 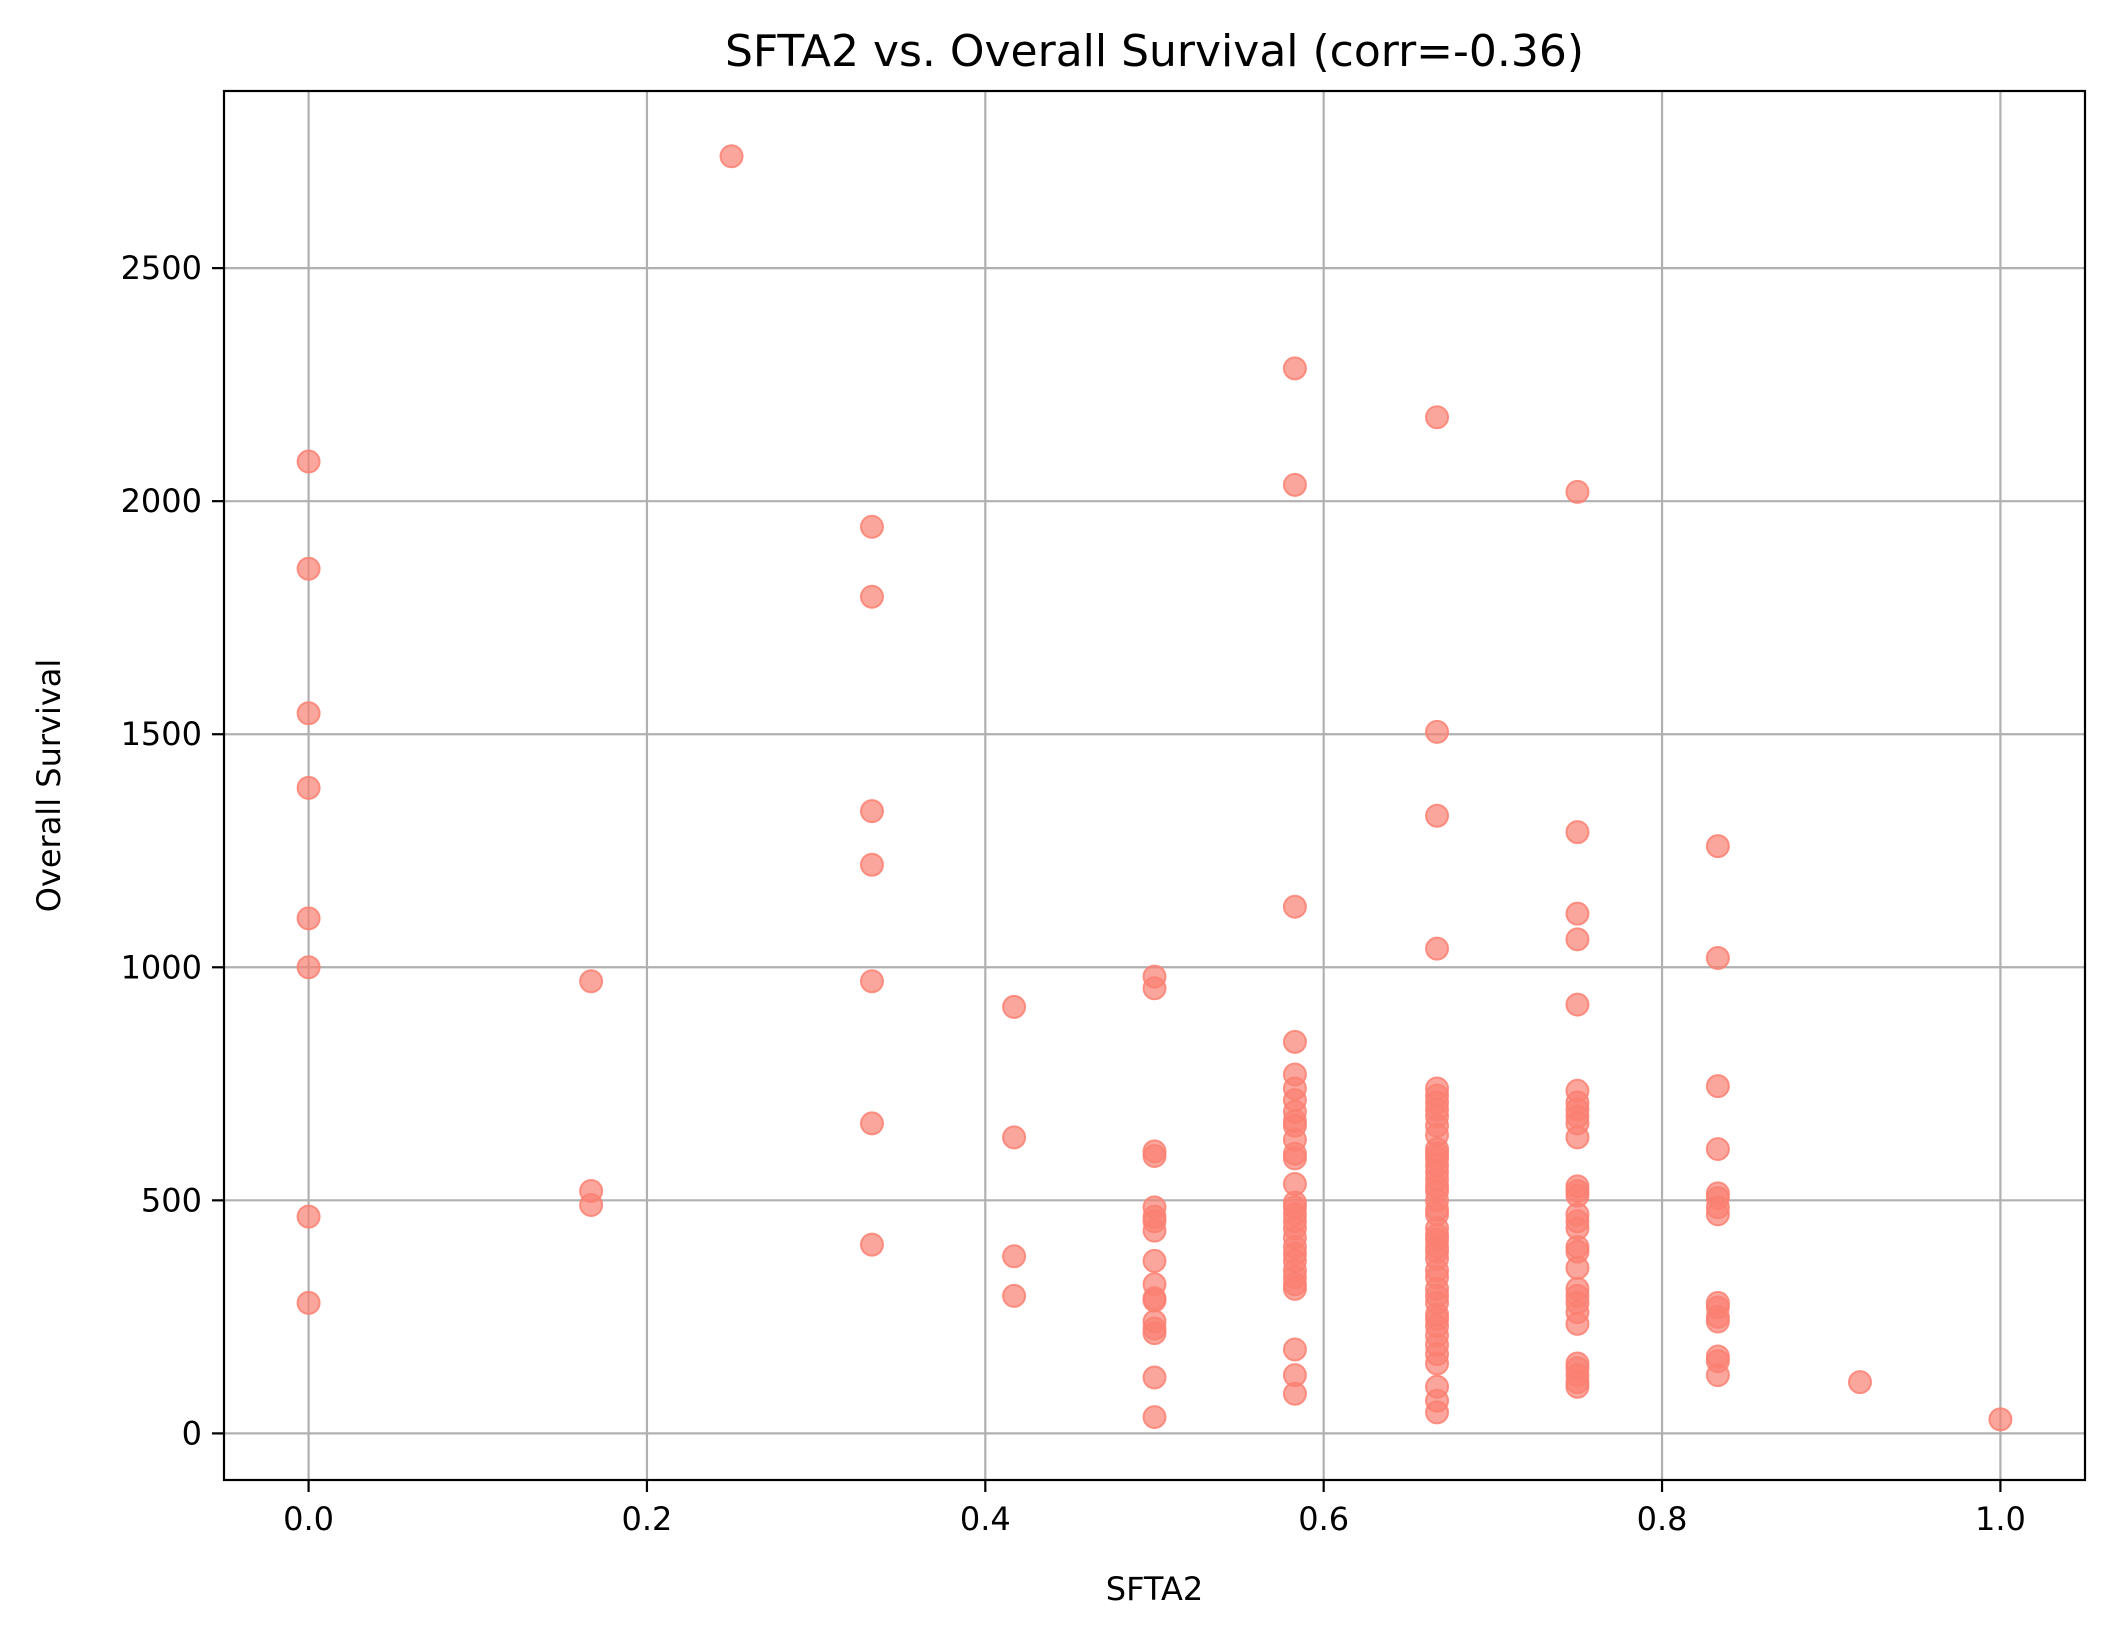 I want to click on y-axis-label: Overall Survival, so click(x=49, y=786).